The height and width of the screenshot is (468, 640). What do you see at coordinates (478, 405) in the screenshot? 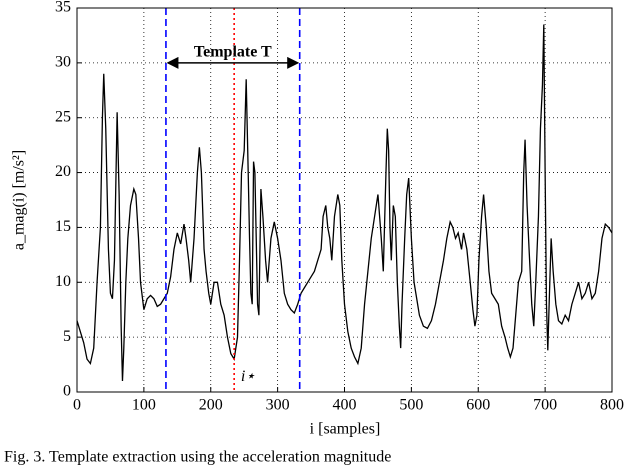
I see `x-tick-label: 600` at bounding box center [478, 405].